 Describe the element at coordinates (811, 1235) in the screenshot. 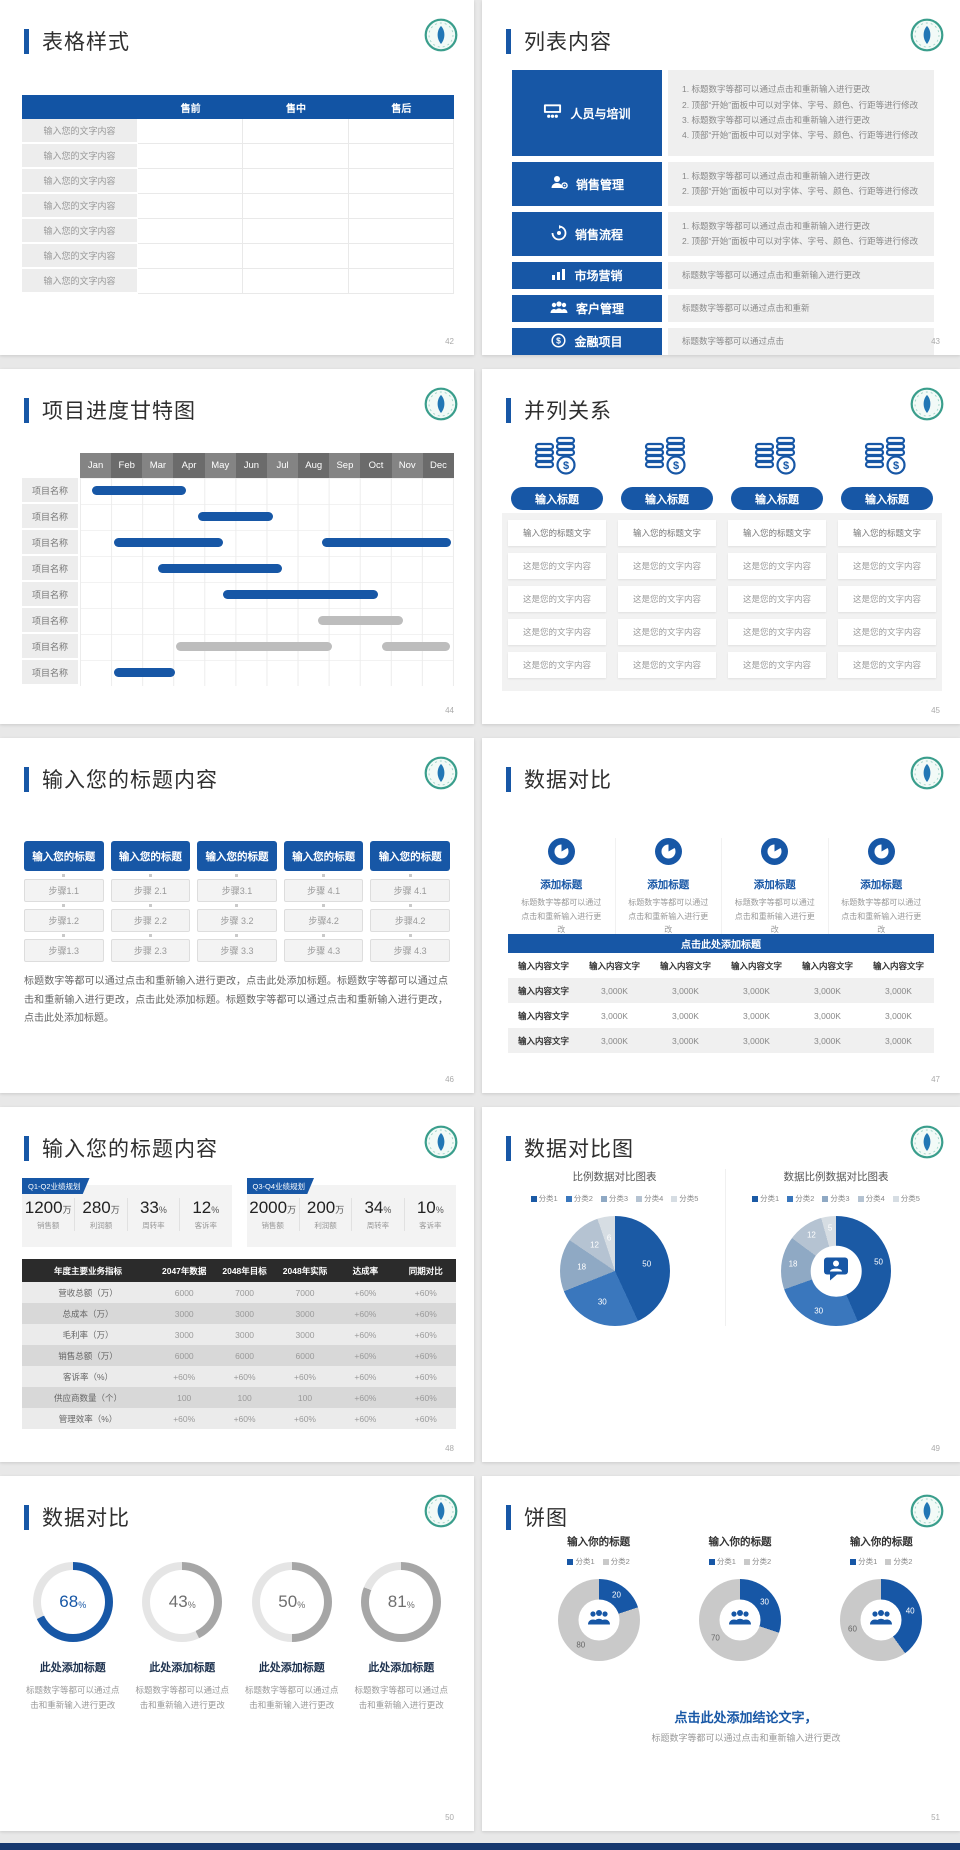

I see `pie-value-label: 12` at that location.